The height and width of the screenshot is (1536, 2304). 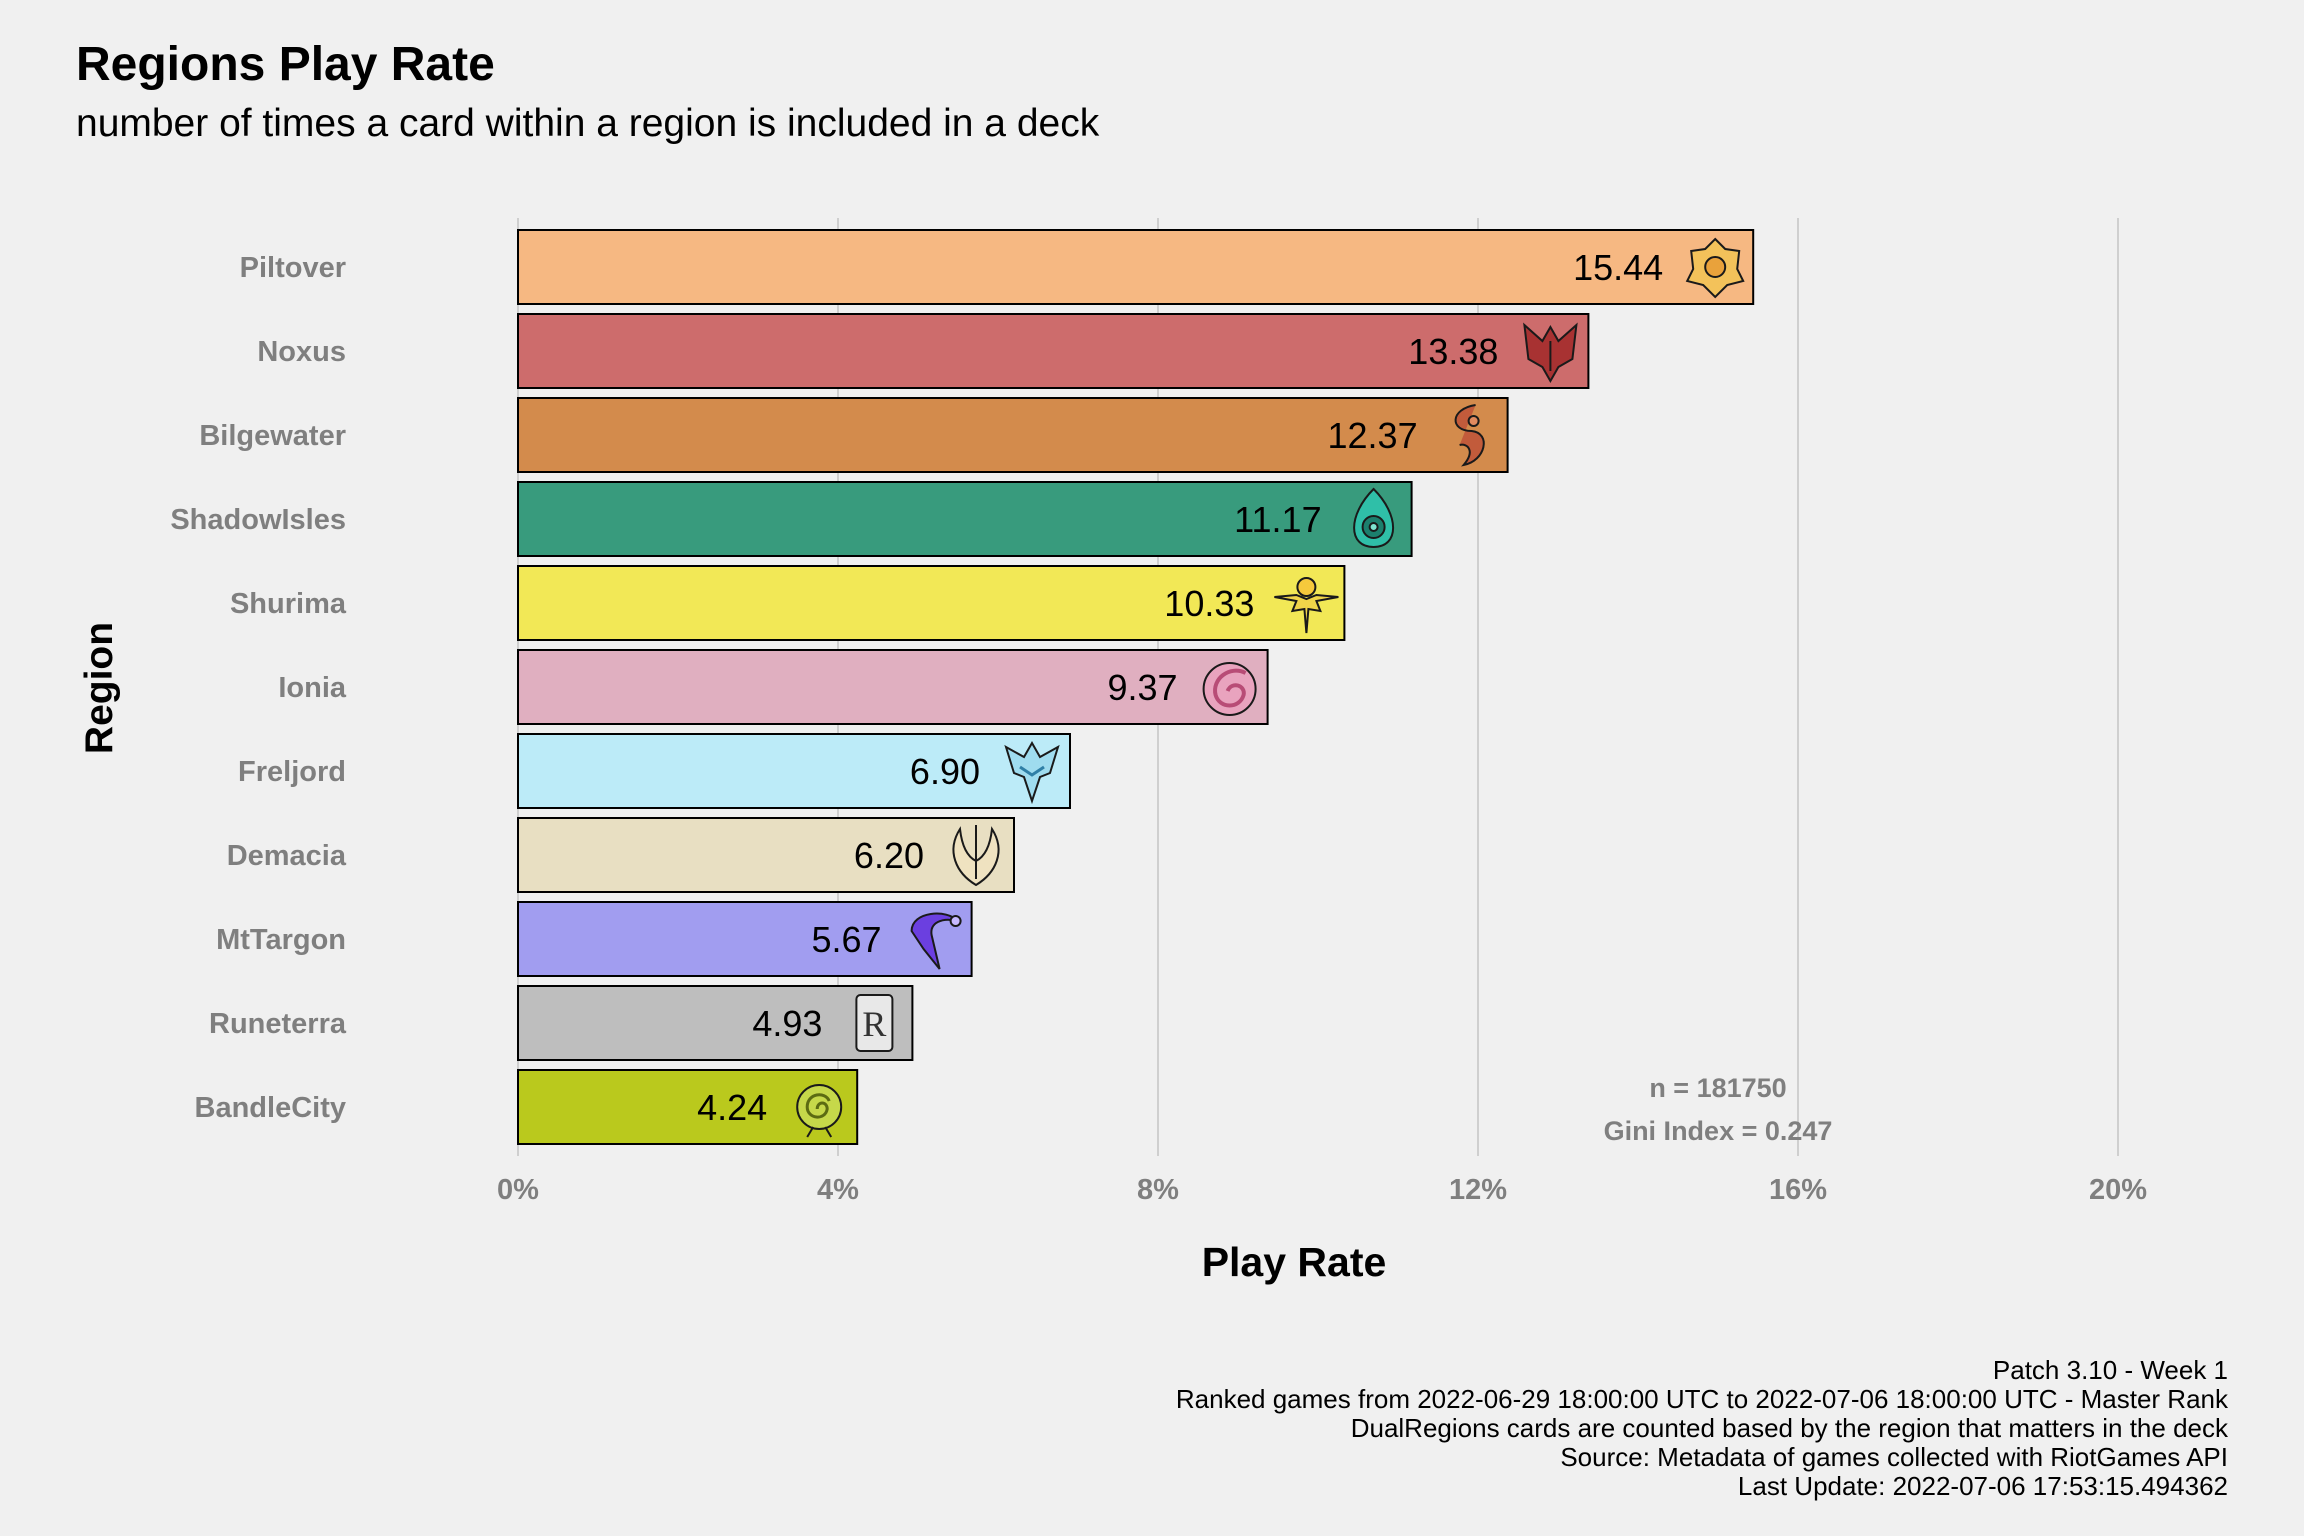 I want to click on y-axis-title: Region, so click(x=99, y=688).